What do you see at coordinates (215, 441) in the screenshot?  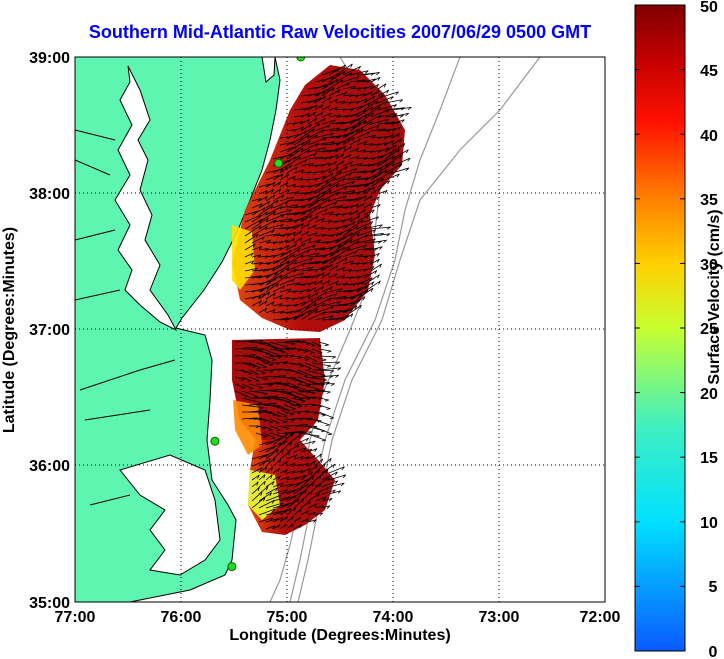 I see `radar-station-marker` at bounding box center [215, 441].